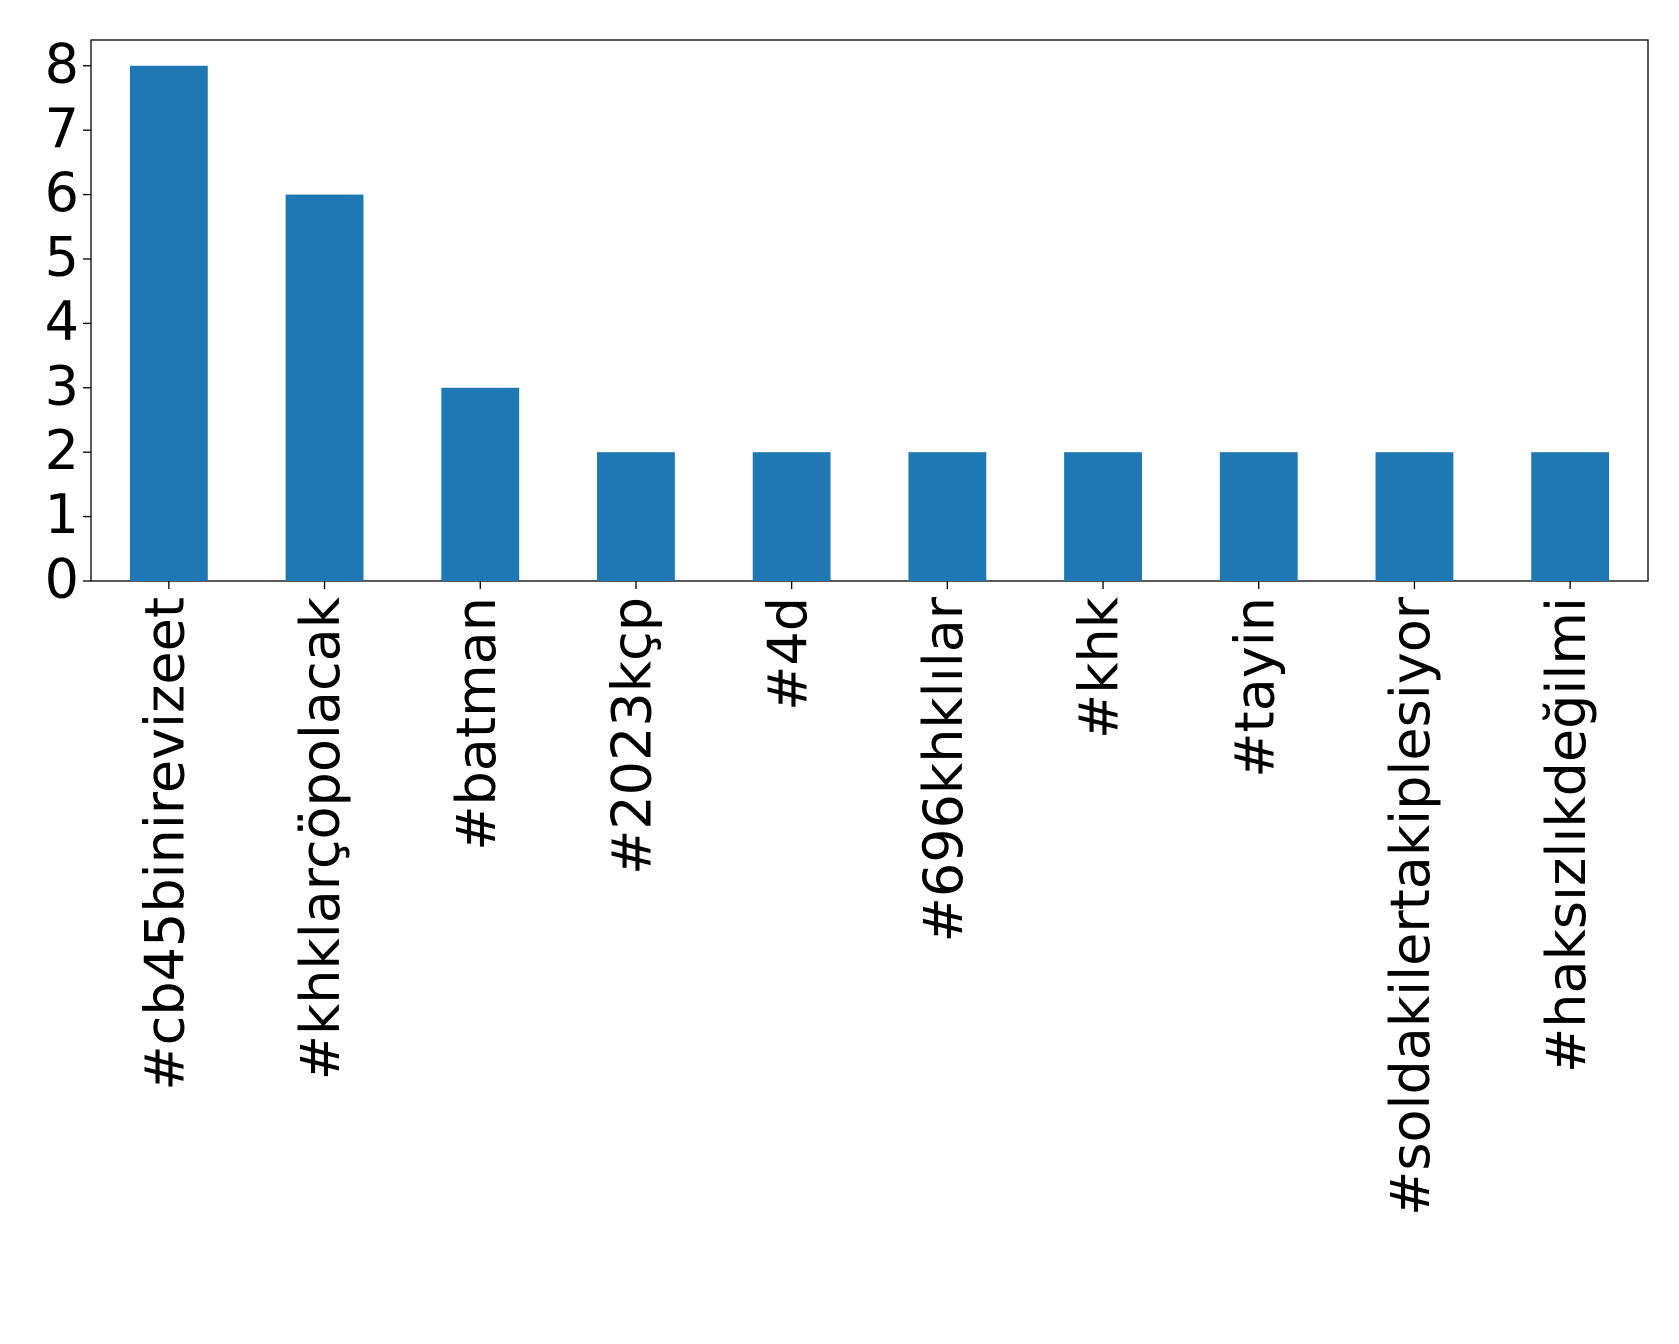  I want to click on x-tick-label: #tayin, so click(1254, 687).